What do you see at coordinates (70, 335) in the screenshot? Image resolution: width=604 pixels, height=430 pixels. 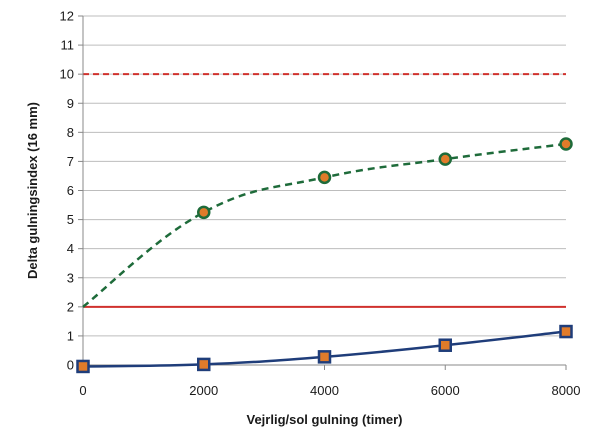 I see `y-tick-label: 1` at bounding box center [70, 335].